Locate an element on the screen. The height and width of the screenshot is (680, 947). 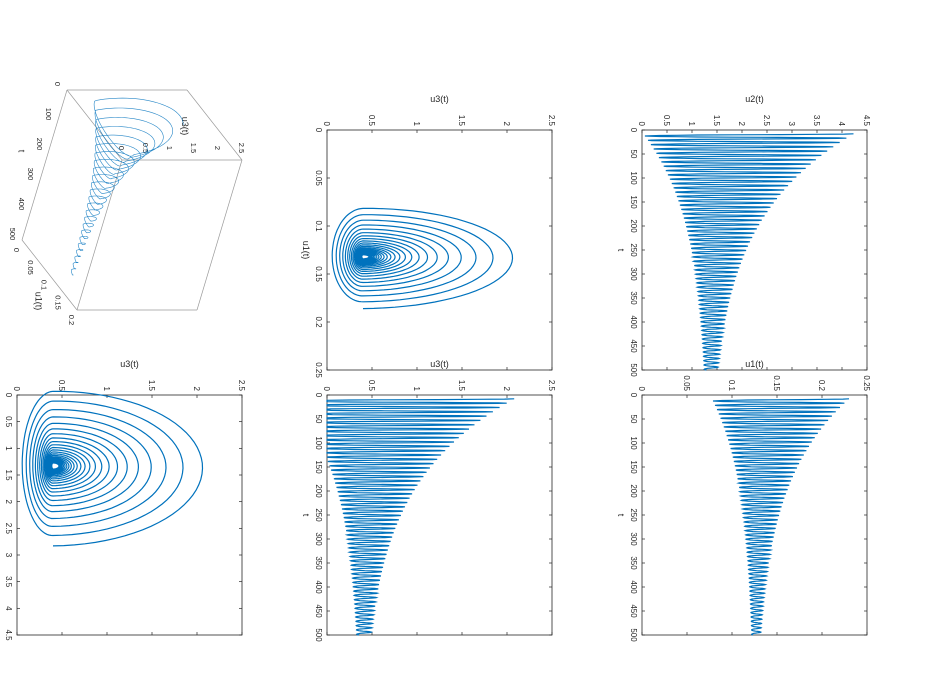
x-tick-label: 50 is located at coordinates (318, 419).